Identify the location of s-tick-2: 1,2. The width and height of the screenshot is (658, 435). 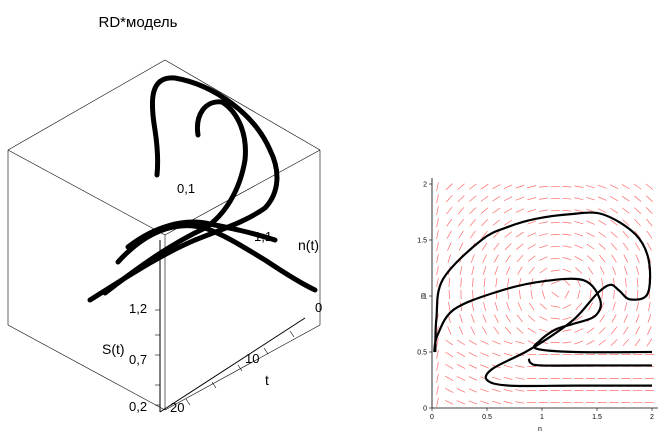
(138, 308).